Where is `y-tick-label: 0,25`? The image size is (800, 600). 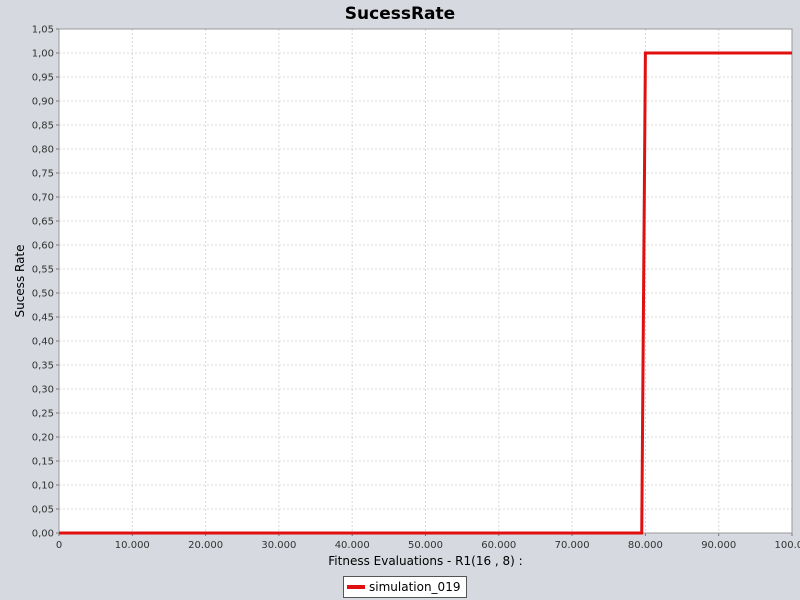 y-tick-label: 0,25 is located at coordinates (43, 414).